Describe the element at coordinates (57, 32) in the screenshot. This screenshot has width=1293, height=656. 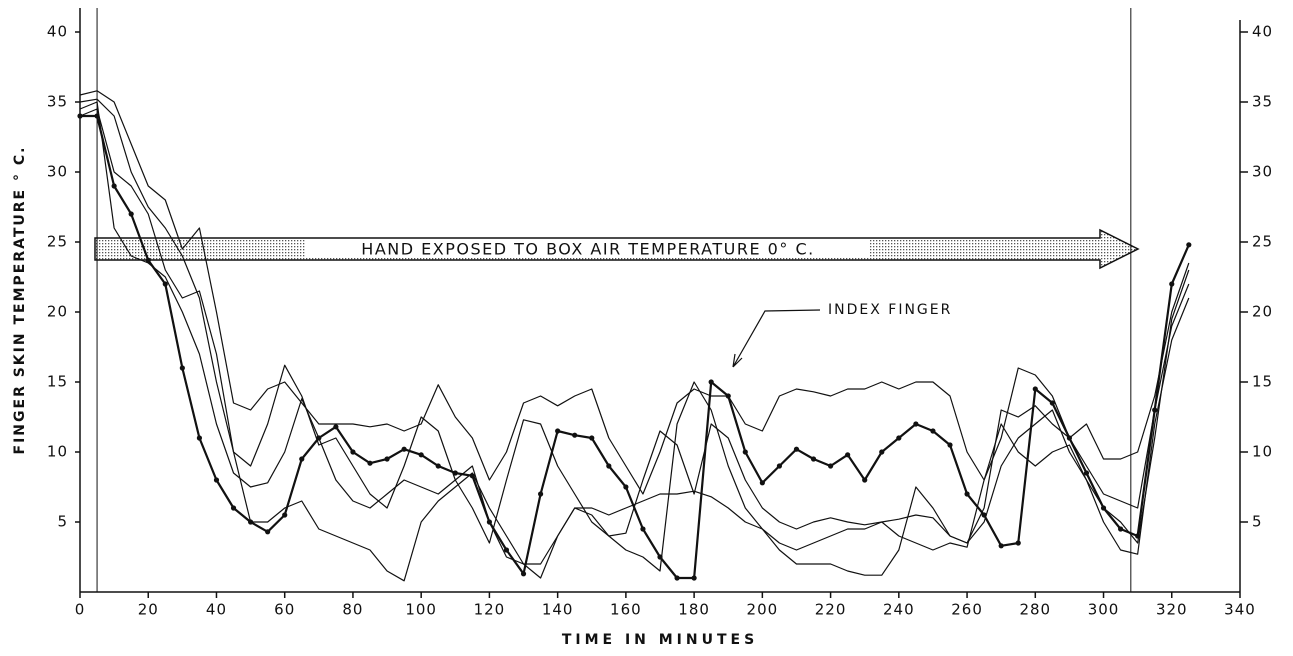
I see `y-tick-label: 40` at that location.